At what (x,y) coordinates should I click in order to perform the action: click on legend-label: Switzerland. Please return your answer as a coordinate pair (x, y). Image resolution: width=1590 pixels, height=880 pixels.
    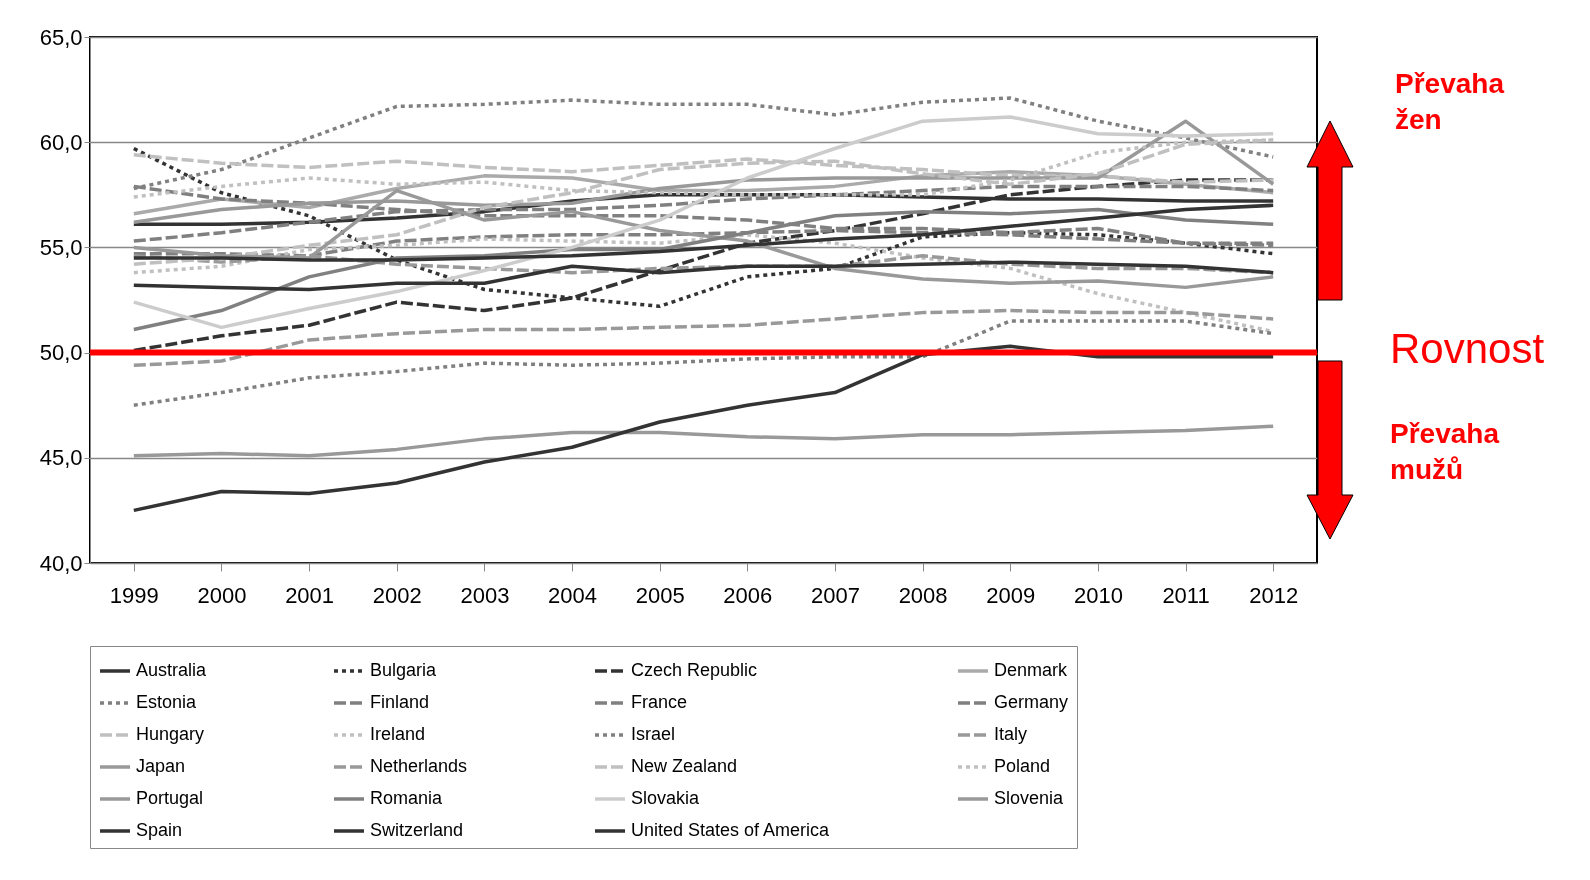
    Looking at the image, I should click on (417, 830).